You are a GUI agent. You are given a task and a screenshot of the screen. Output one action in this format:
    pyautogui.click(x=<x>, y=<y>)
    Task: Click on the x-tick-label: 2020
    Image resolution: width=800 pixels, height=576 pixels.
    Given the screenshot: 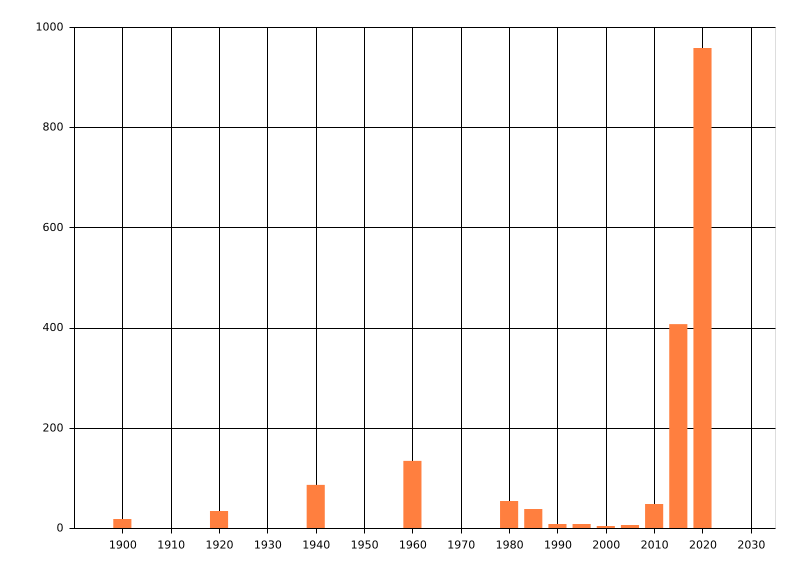 What is the action you would take?
    pyautogui.click(x=702, y=545)
    